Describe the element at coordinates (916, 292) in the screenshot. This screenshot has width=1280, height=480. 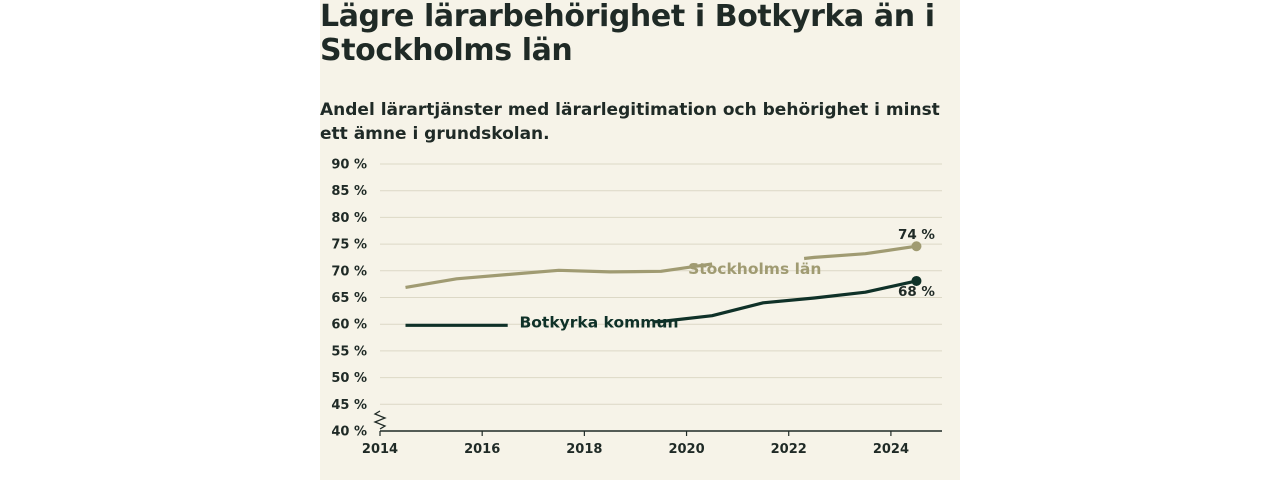
I see `end-value-label-botkyrka: 68 %` at that location.